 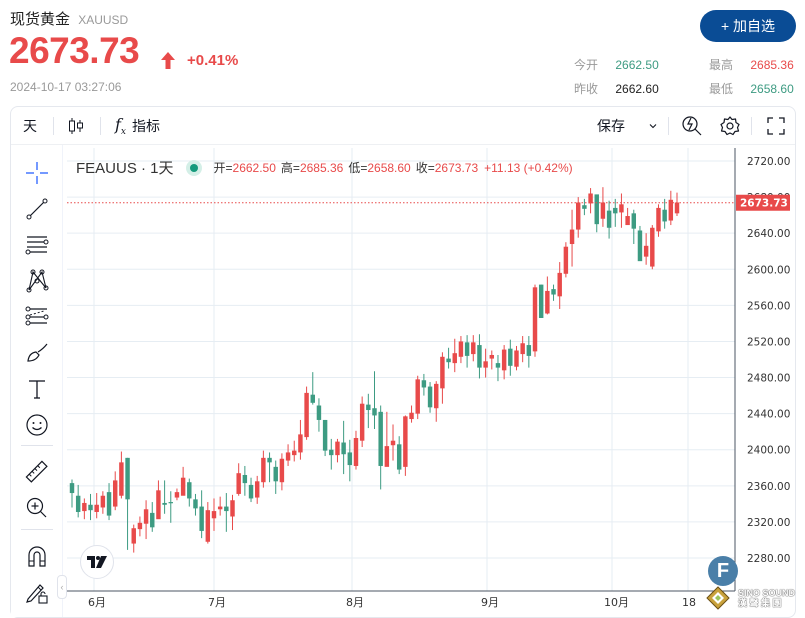 I want to click on projection-icon, so click(x=37, y=316).